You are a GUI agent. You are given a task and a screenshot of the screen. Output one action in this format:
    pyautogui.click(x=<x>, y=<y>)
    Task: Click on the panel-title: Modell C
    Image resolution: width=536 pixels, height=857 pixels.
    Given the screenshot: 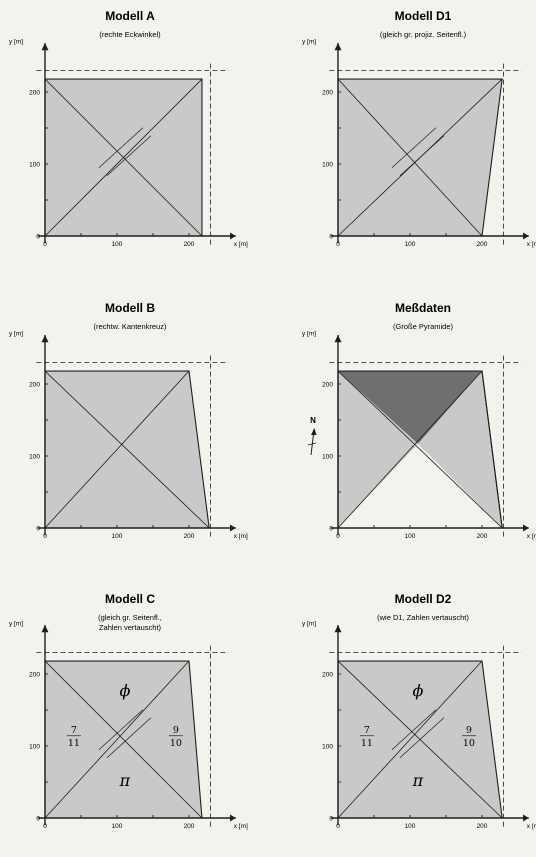 What is the action you would take?
    pyautogui.click(x=130, y=599)
    